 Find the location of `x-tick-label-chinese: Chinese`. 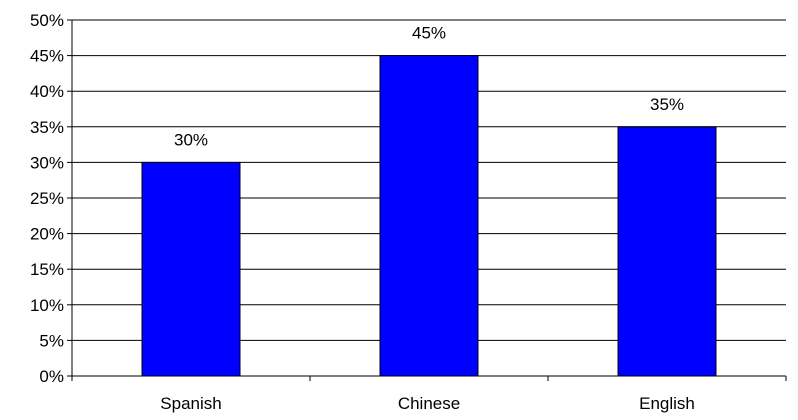

x-tick-label-chinese: Chinese is located at coordinates (429, 403).